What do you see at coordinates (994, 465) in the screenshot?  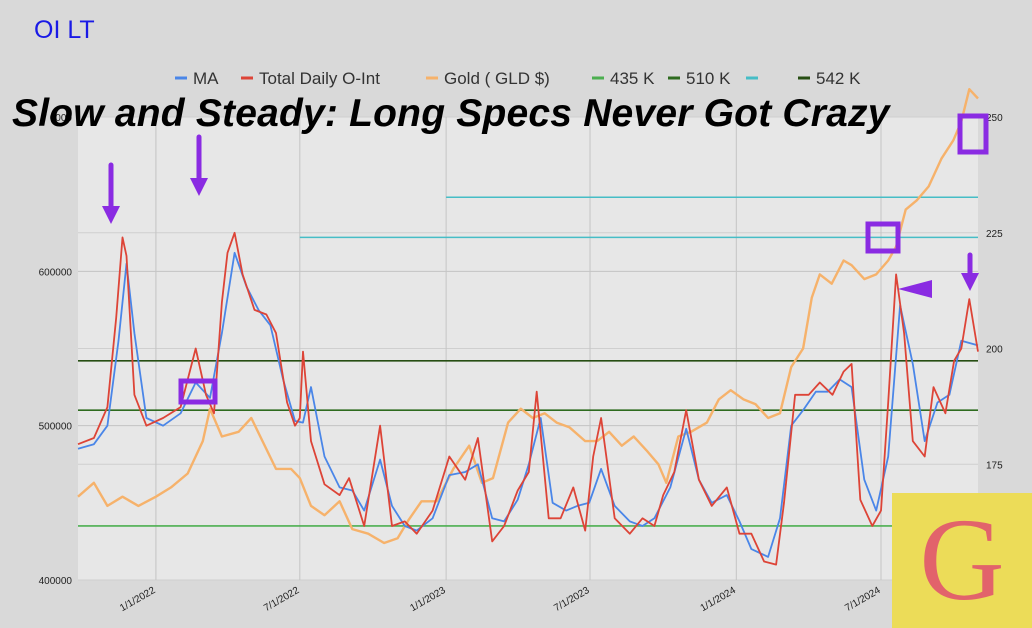 I see `right-tick-label: 175` at bounding box center [994, 465].